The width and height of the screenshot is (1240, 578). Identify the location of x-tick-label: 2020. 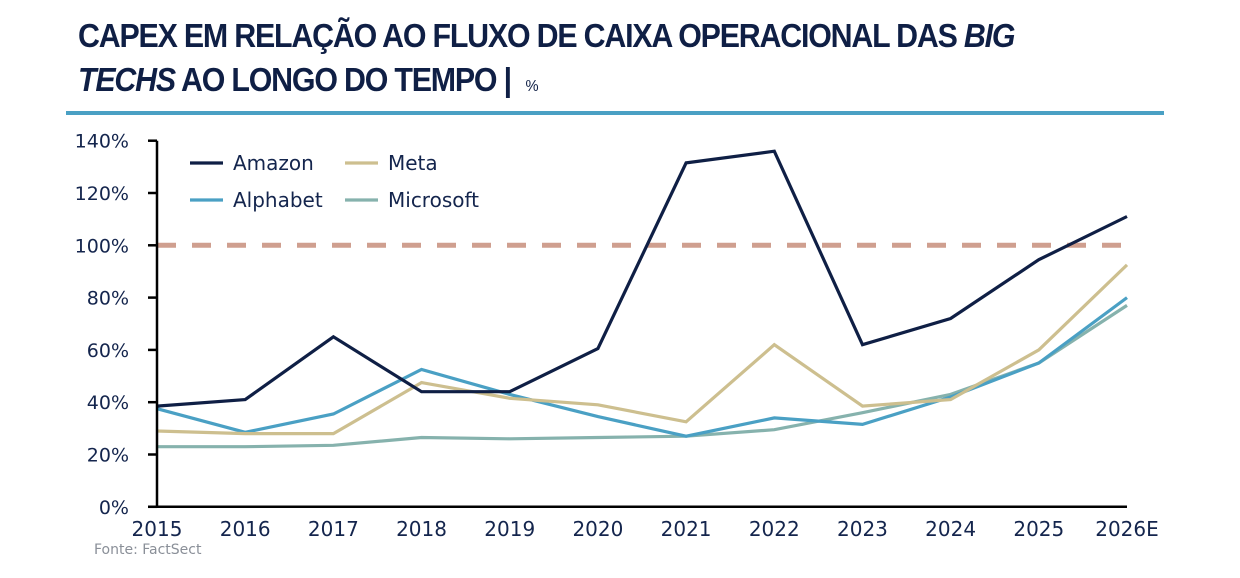
(597, 529).